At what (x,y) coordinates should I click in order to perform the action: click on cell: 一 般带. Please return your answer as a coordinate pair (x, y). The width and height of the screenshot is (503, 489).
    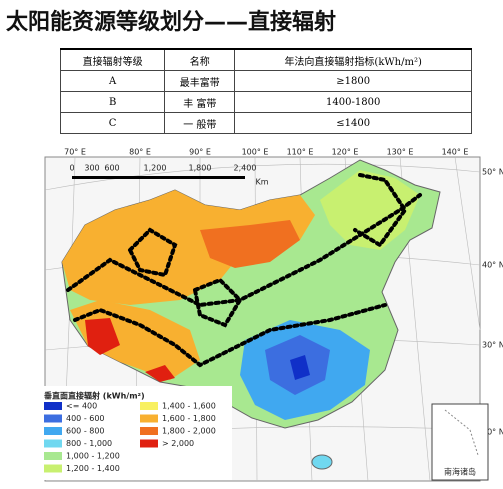
    Looking at the image, I should click on (200, 123).